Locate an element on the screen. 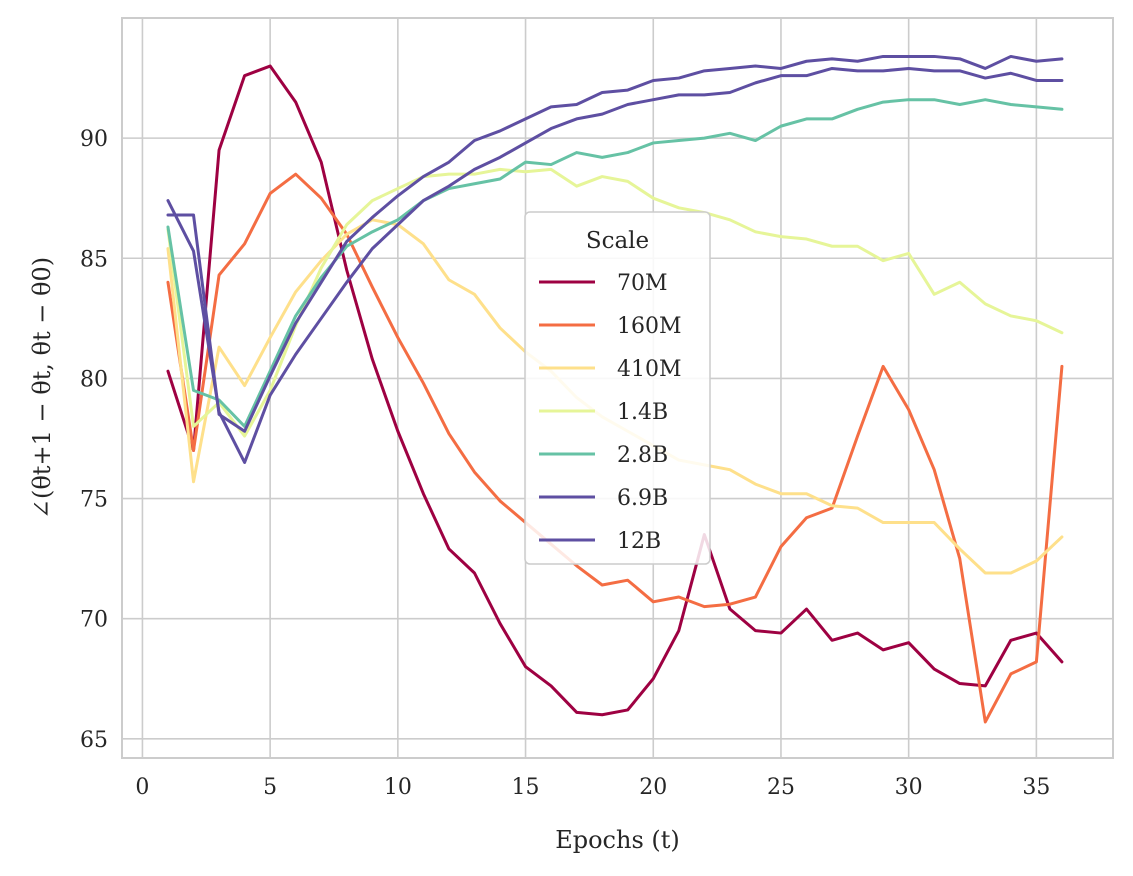 Image resolution: width=1133 pixels, height=876 pixels. y-axis-label: ∠(θt+1 − θt, θt − θ0) is located at coordinates (42, 388).